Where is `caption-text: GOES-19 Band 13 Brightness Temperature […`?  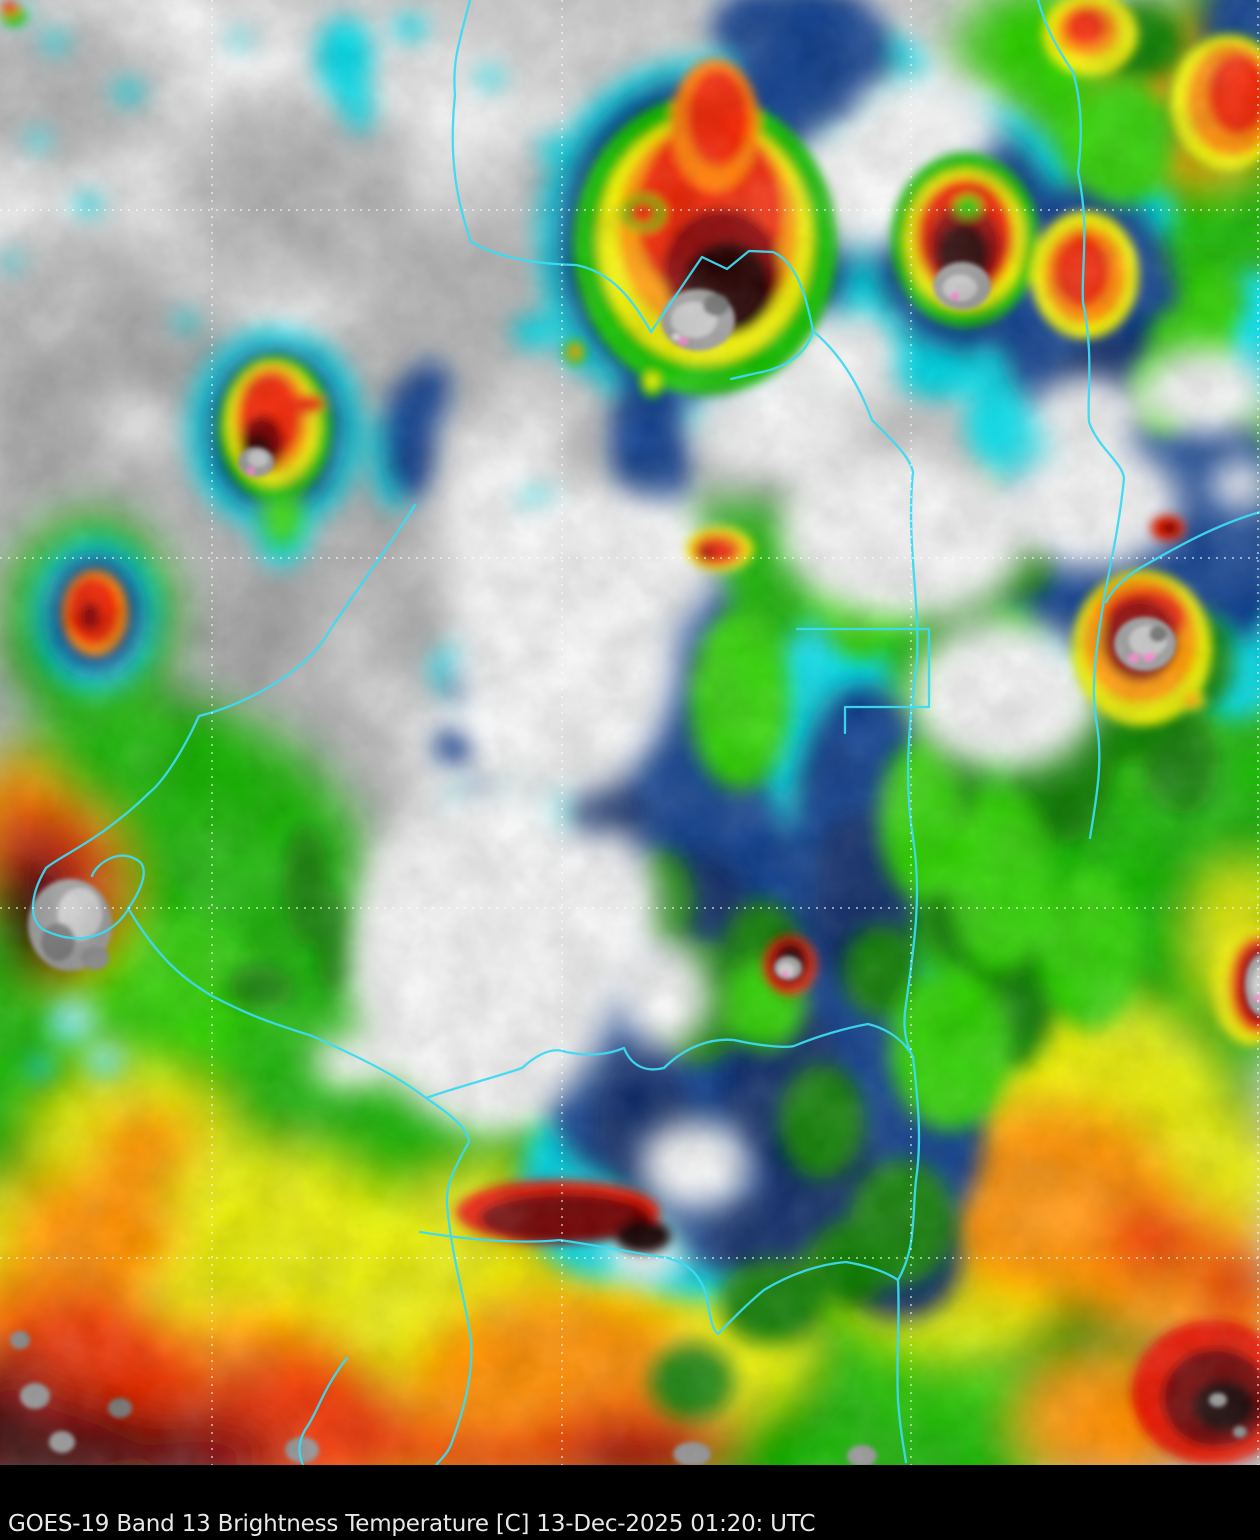
caption-text: GOES-19 Band 13 Brightness Temperature [… is located at coordinates (411, 1524).